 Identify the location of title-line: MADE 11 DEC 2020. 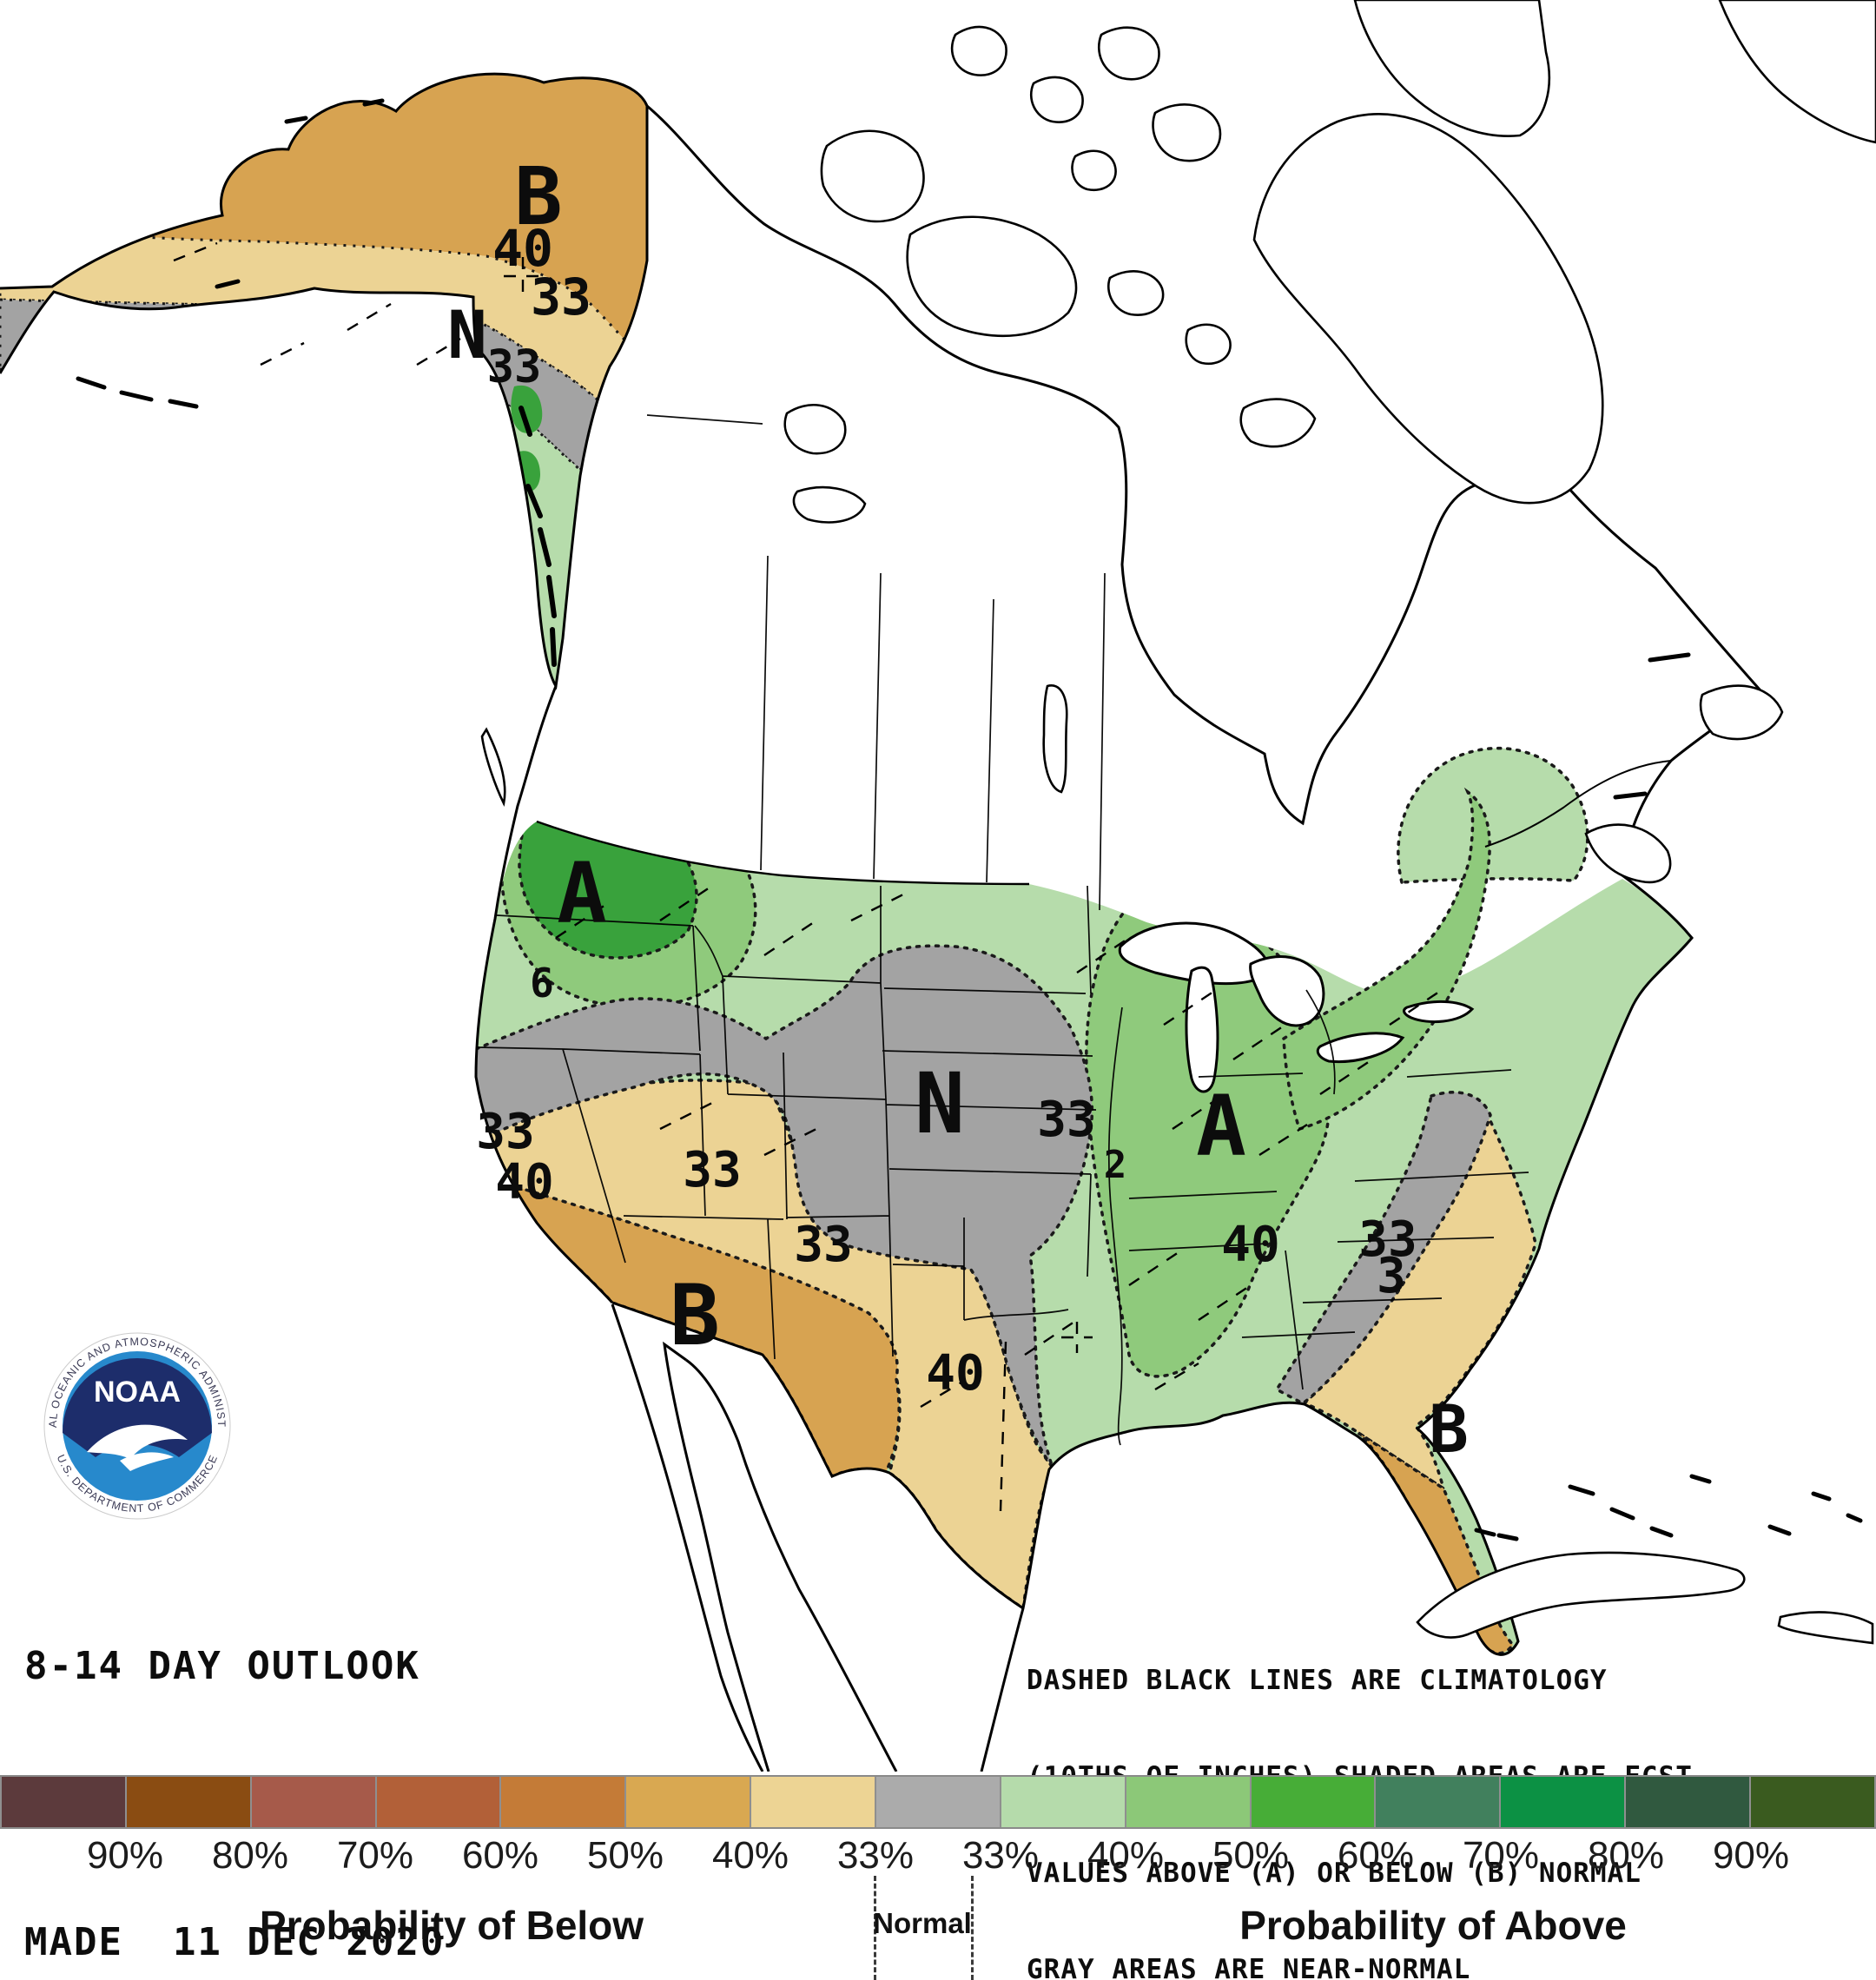
(235, 1942).